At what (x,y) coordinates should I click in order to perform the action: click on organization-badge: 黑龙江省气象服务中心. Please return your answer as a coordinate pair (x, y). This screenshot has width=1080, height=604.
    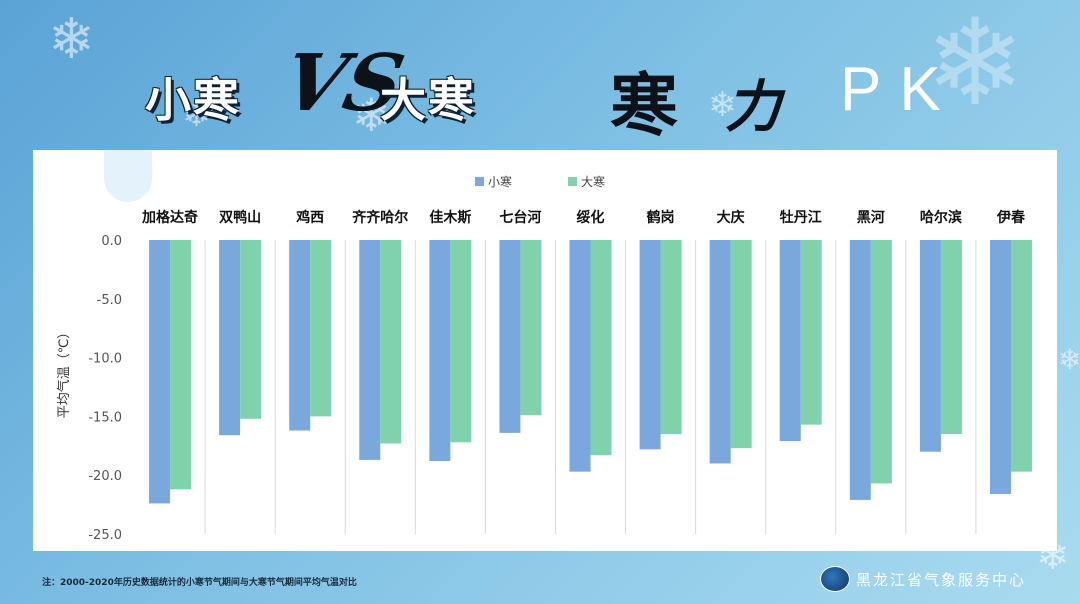
    Looking at the image, I should click on (923, 579).